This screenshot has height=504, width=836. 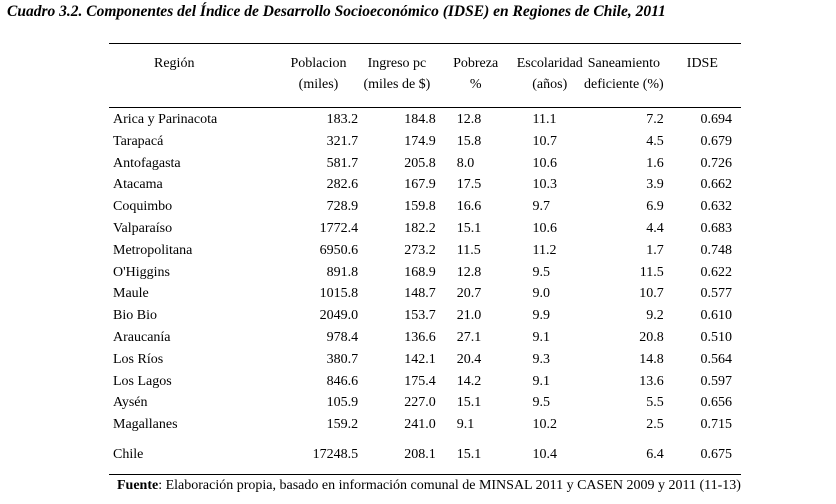 I want to click on cell-escolaridad: 10.7, so click(x=545, y=141).